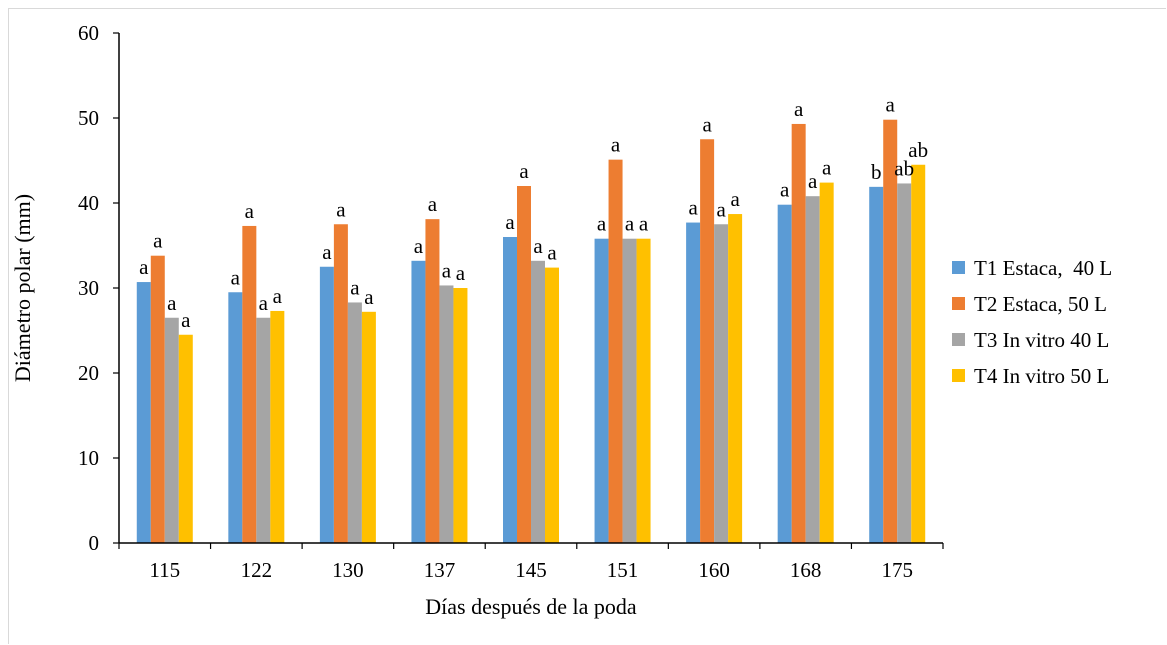 This screenshot has width=1167, height=645. What do you see at coordinates (806, 570) in the screenshot?
I see `x-tick-label: 168` at bounding box center [806, 570].